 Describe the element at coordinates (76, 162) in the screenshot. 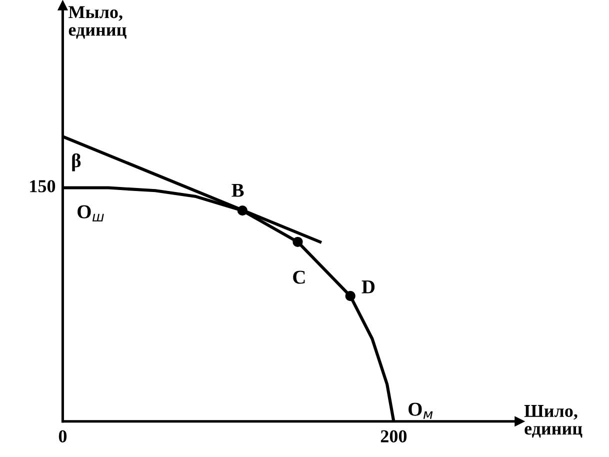

I see `annotation: β` at that location.